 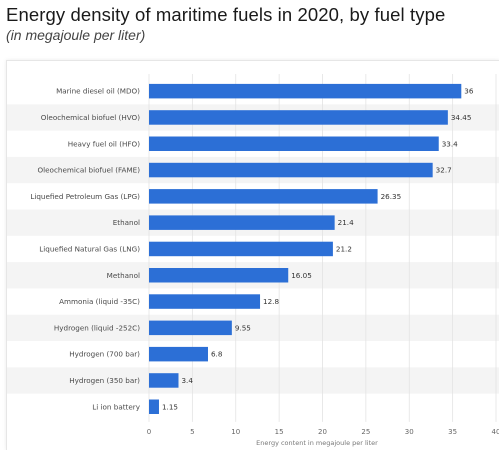 What do you see at coordinates (170, 406) in the screenshot?
I see `data-label: 1.15` at bounding box center [170, 406].